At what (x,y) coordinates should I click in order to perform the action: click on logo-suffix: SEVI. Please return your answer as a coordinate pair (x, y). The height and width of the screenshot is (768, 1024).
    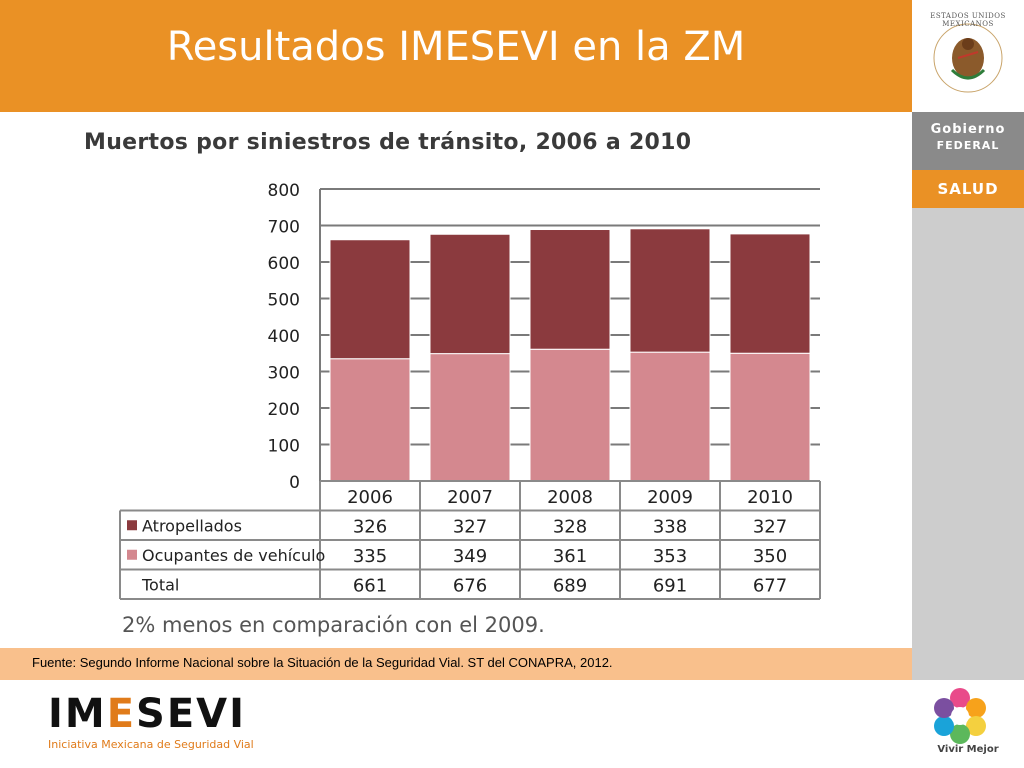
    Looking at the image, I should click on (191, 714).